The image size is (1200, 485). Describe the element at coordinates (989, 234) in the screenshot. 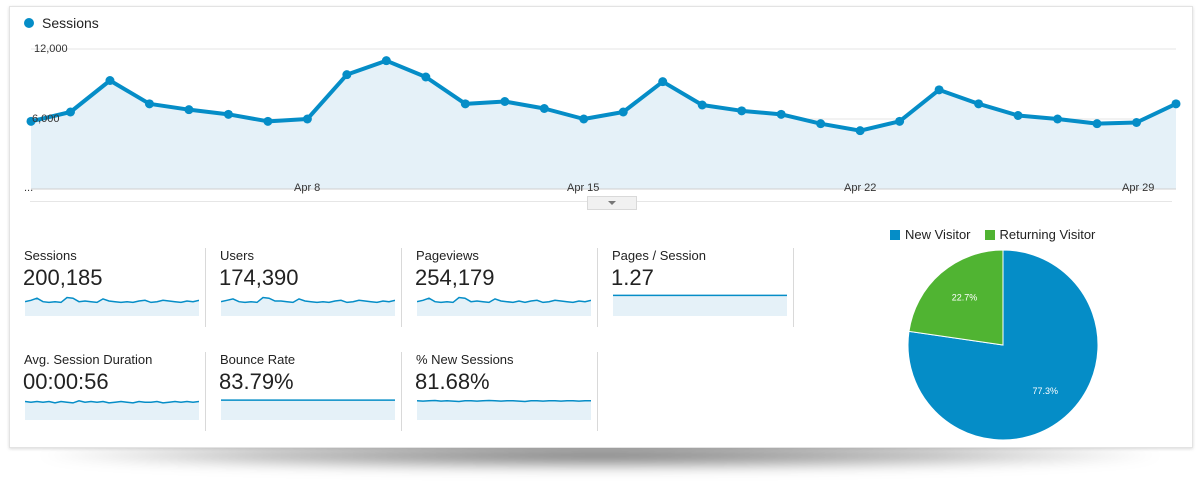

I see `legend-swatch-returning` at that location.